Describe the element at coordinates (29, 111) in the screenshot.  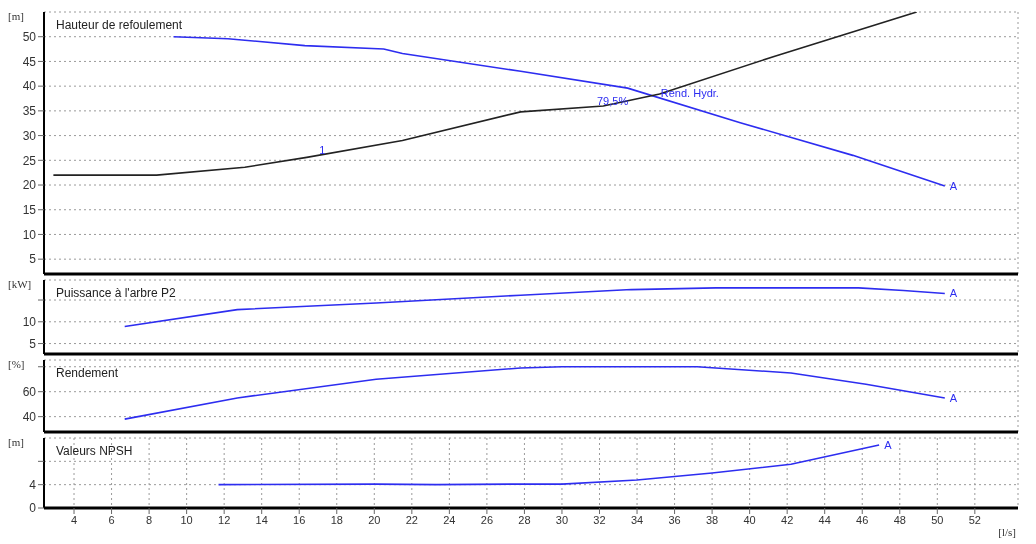
I see `y-tick-label: 35` at that location.